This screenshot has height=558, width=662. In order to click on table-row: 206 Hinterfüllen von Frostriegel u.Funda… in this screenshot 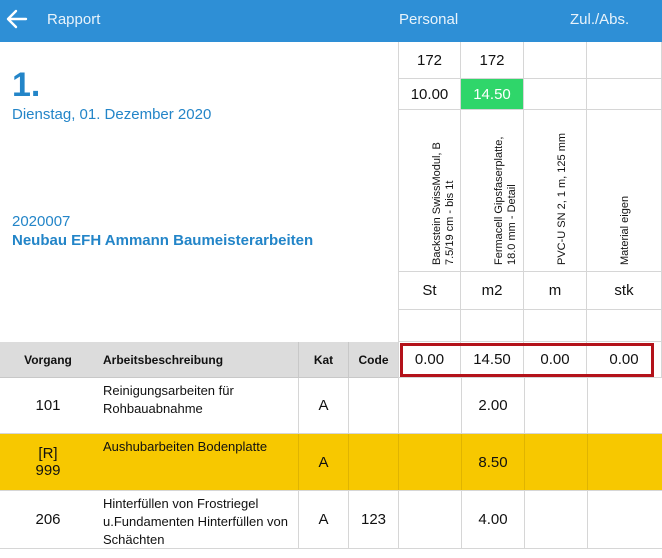, I will do `click(331, 520)`.